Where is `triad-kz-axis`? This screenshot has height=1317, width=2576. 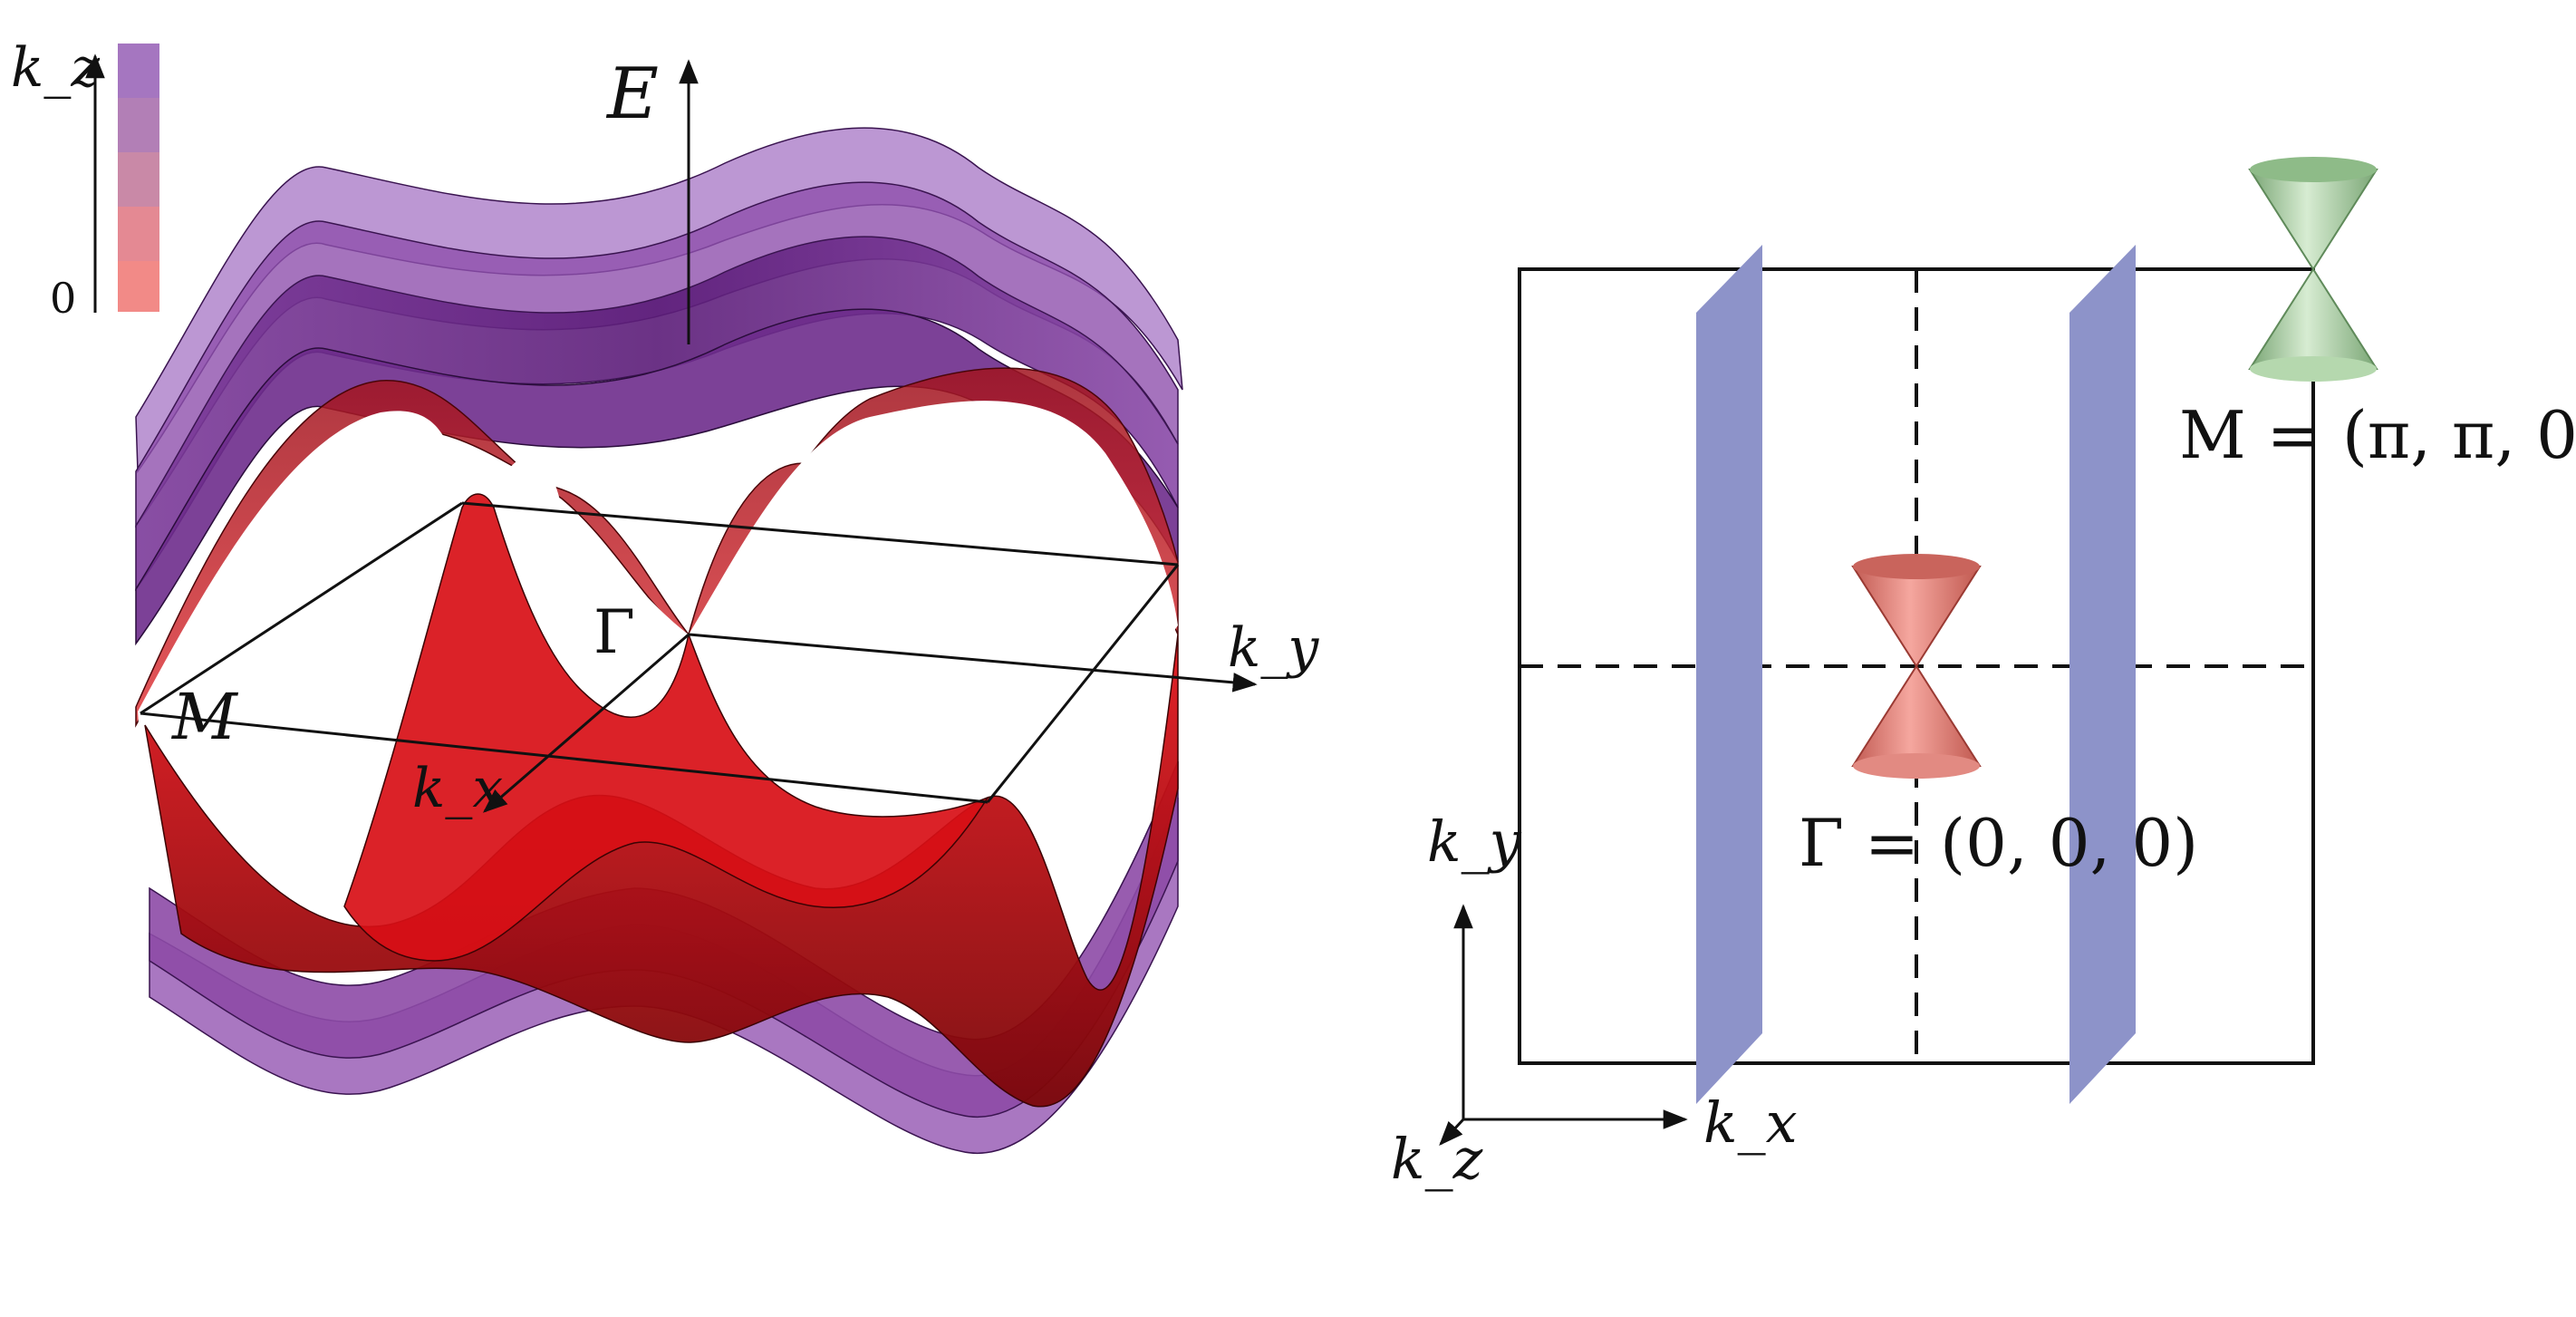
triad-kz-axis is located at coordinates (1452, 1132).